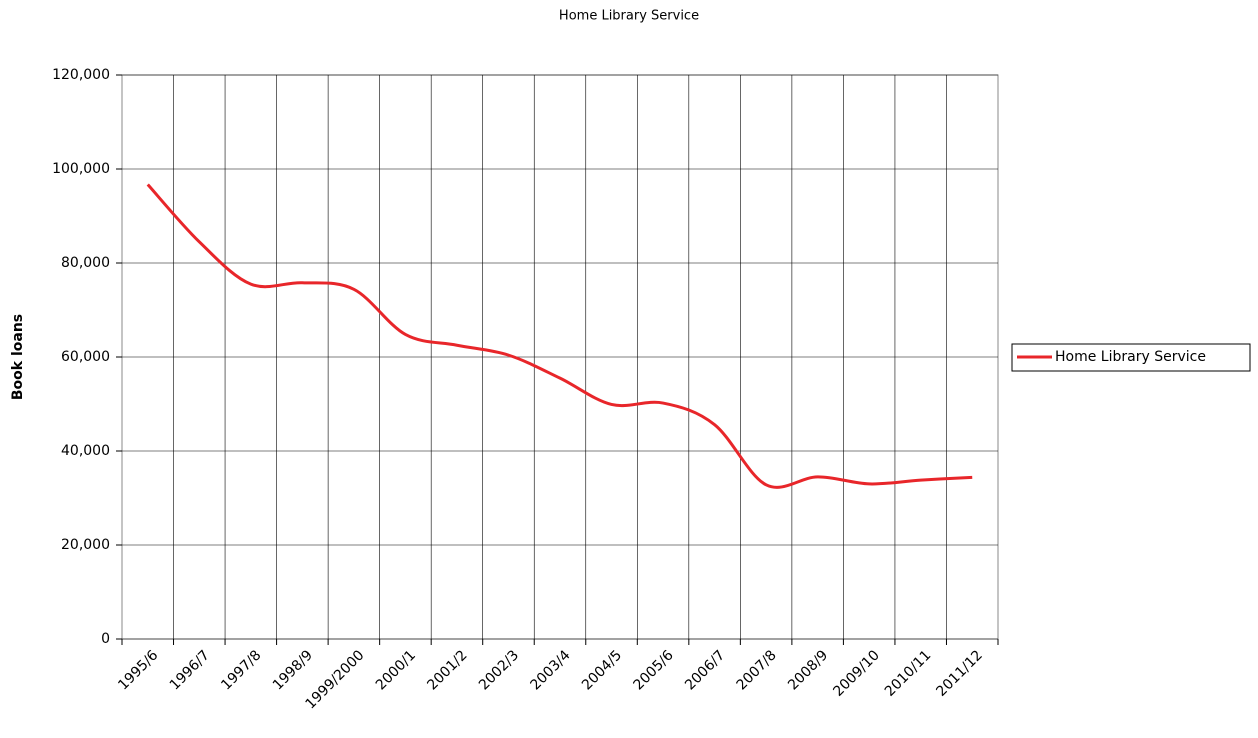 The width and height of the screenshot is (1258, 738). What do you see at coordinates (190, 670) in the screenshot?
I see `x-tick-label: 1996/7` at bounding box center [190, 670].